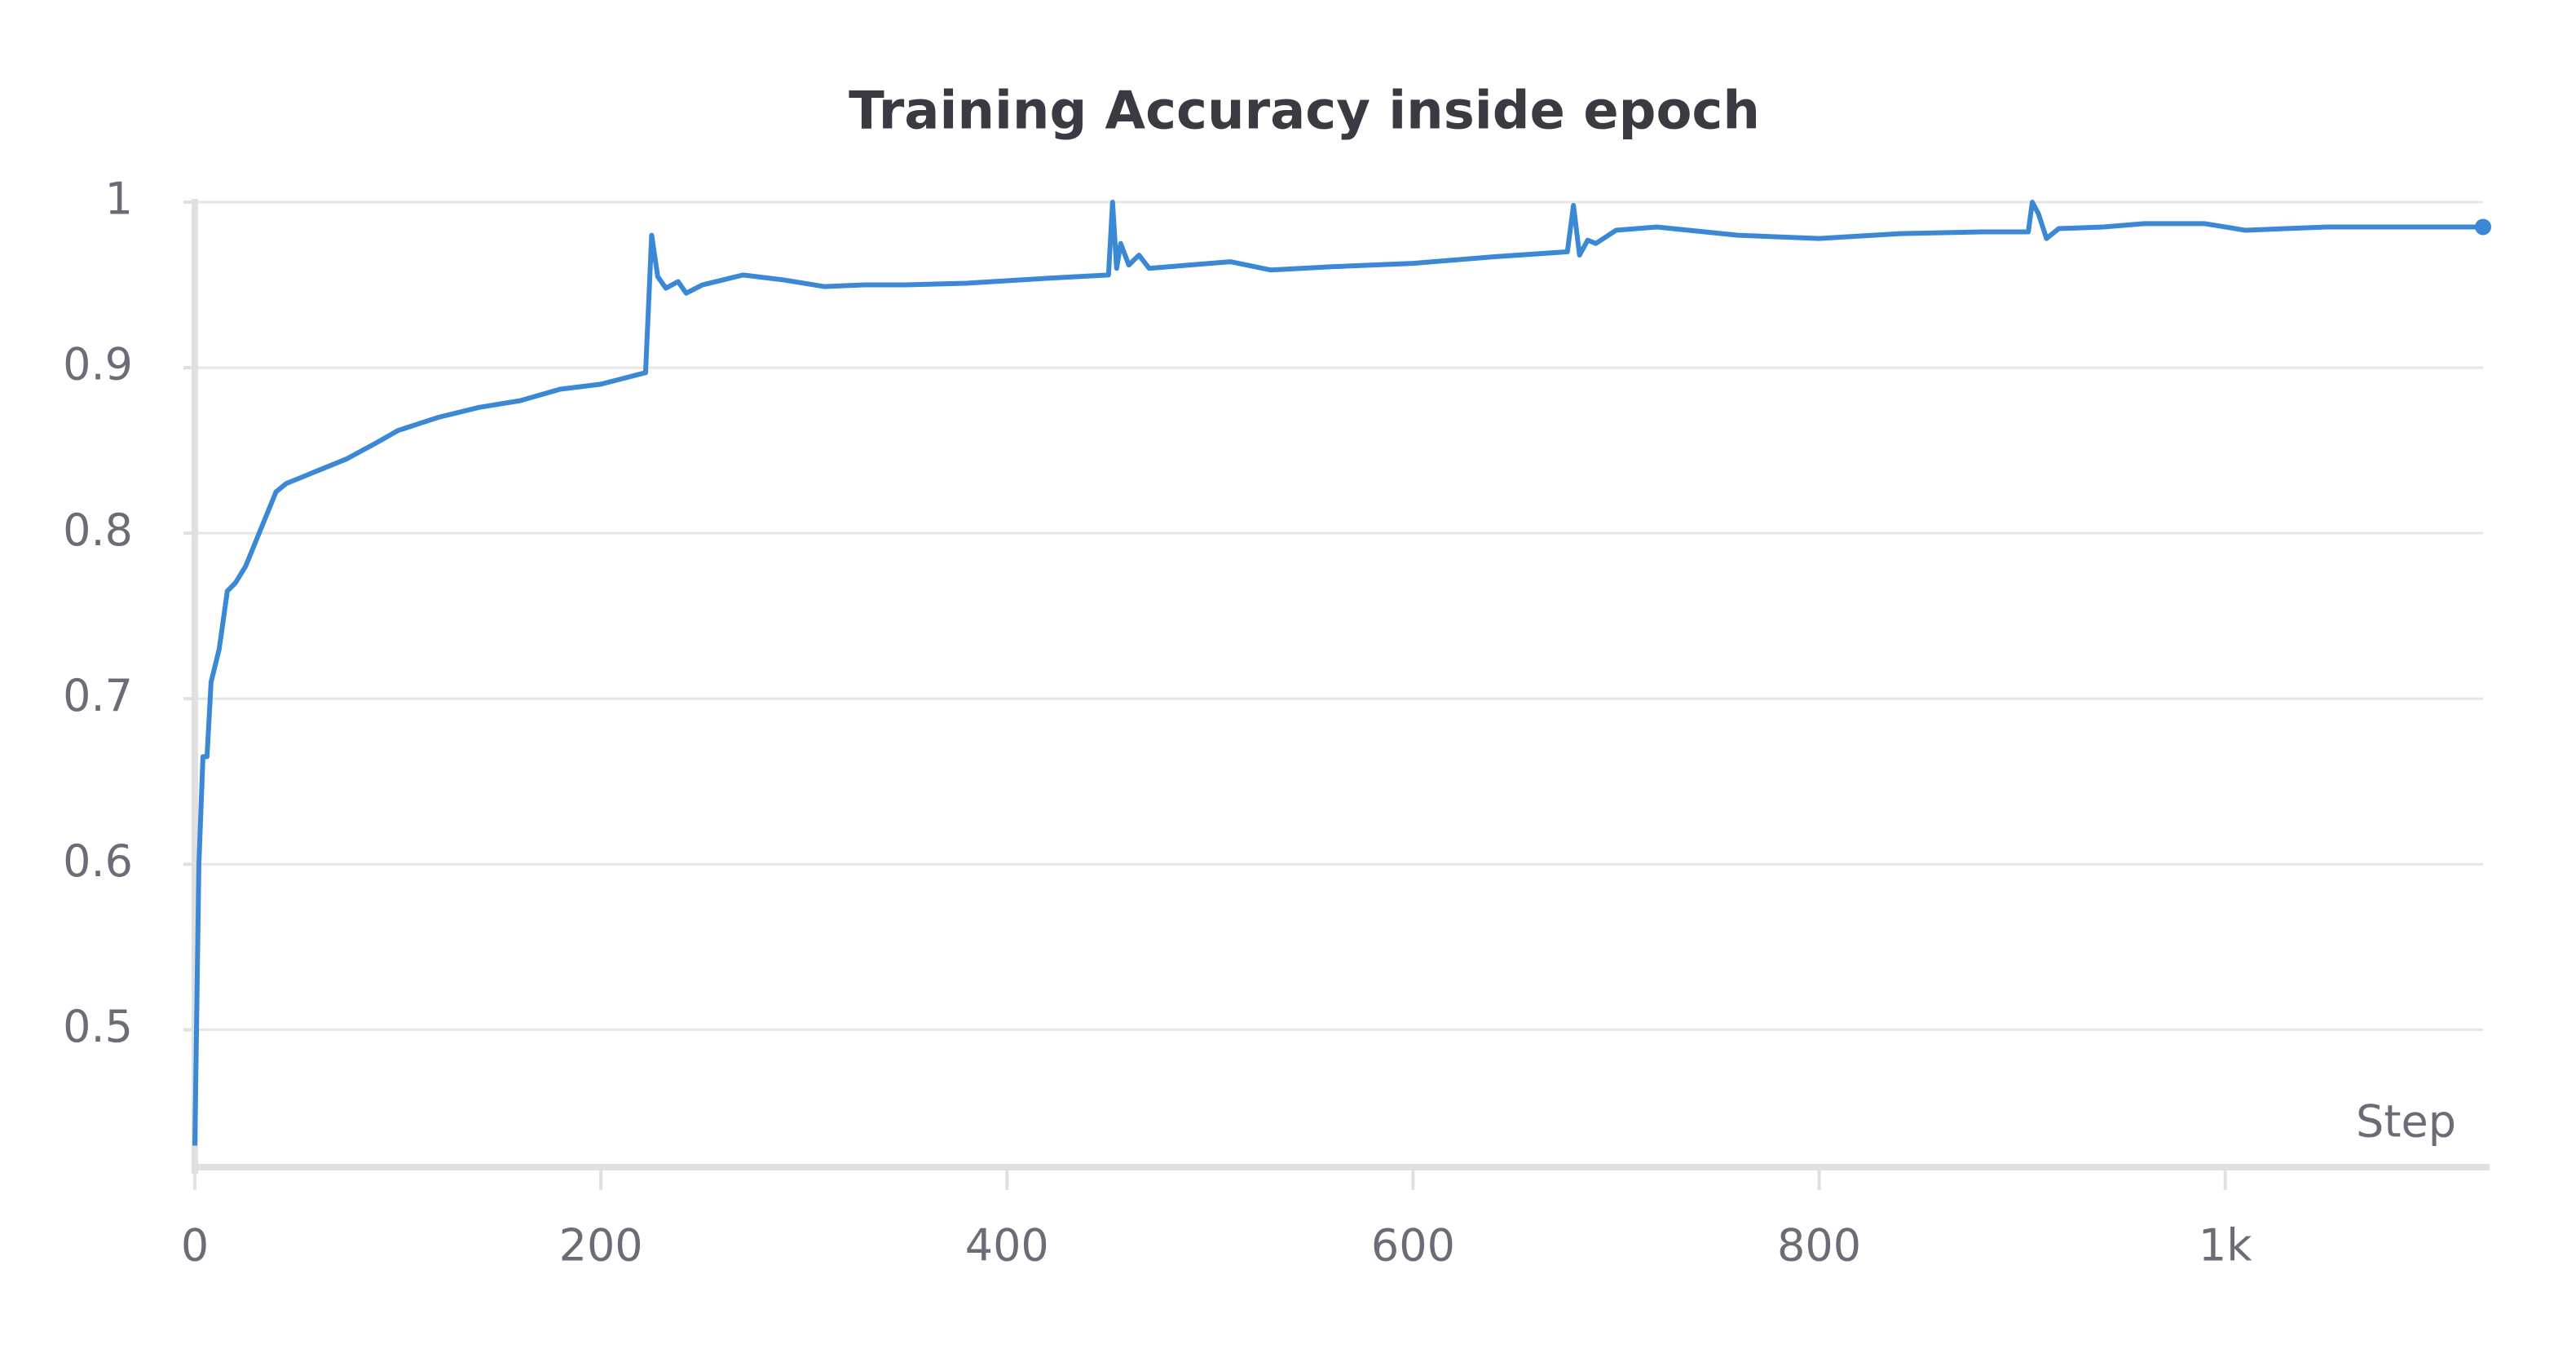  Describe the element at coordinates (98, 695) in the screenshot. I see `y-tick-label: 0.7` at that location.